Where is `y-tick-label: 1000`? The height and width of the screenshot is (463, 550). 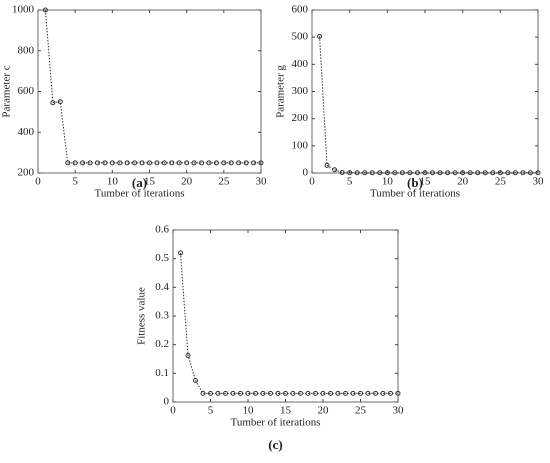 y-tick-label: 1000 is located at coordinates (23, 10).